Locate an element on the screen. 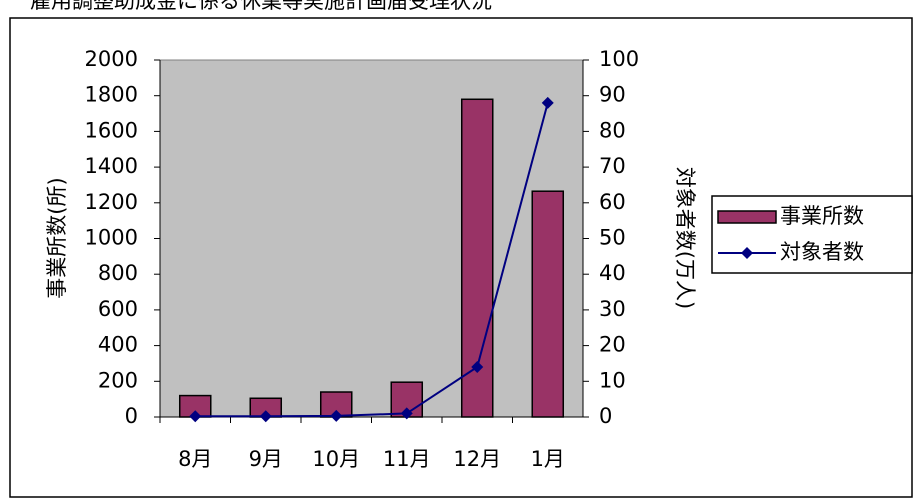 This screenshot has width=916, height=498. legend is located at coordinates (812, 234).